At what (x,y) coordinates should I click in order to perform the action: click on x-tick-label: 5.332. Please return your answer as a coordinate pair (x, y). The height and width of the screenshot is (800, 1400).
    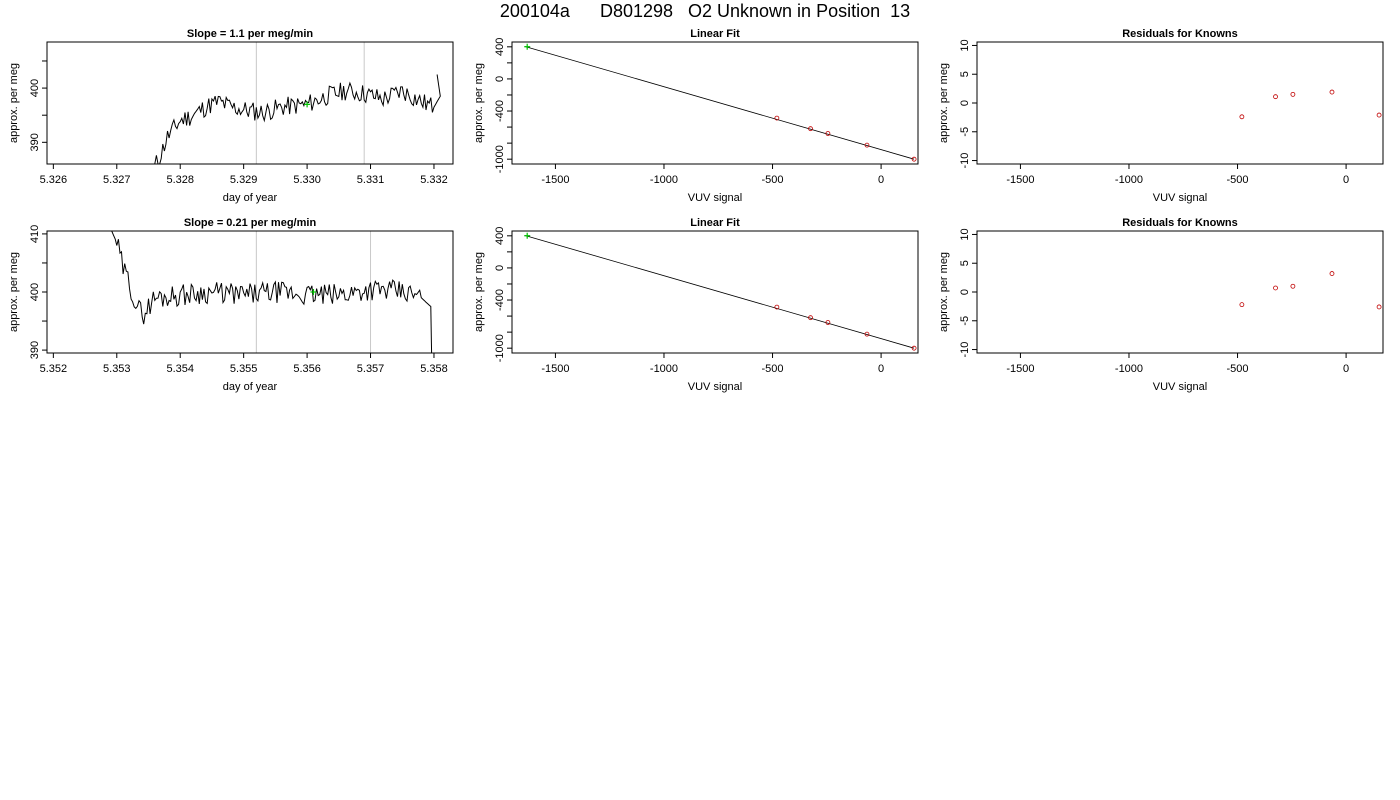
    Looking at the image, I should click on (434, 180).